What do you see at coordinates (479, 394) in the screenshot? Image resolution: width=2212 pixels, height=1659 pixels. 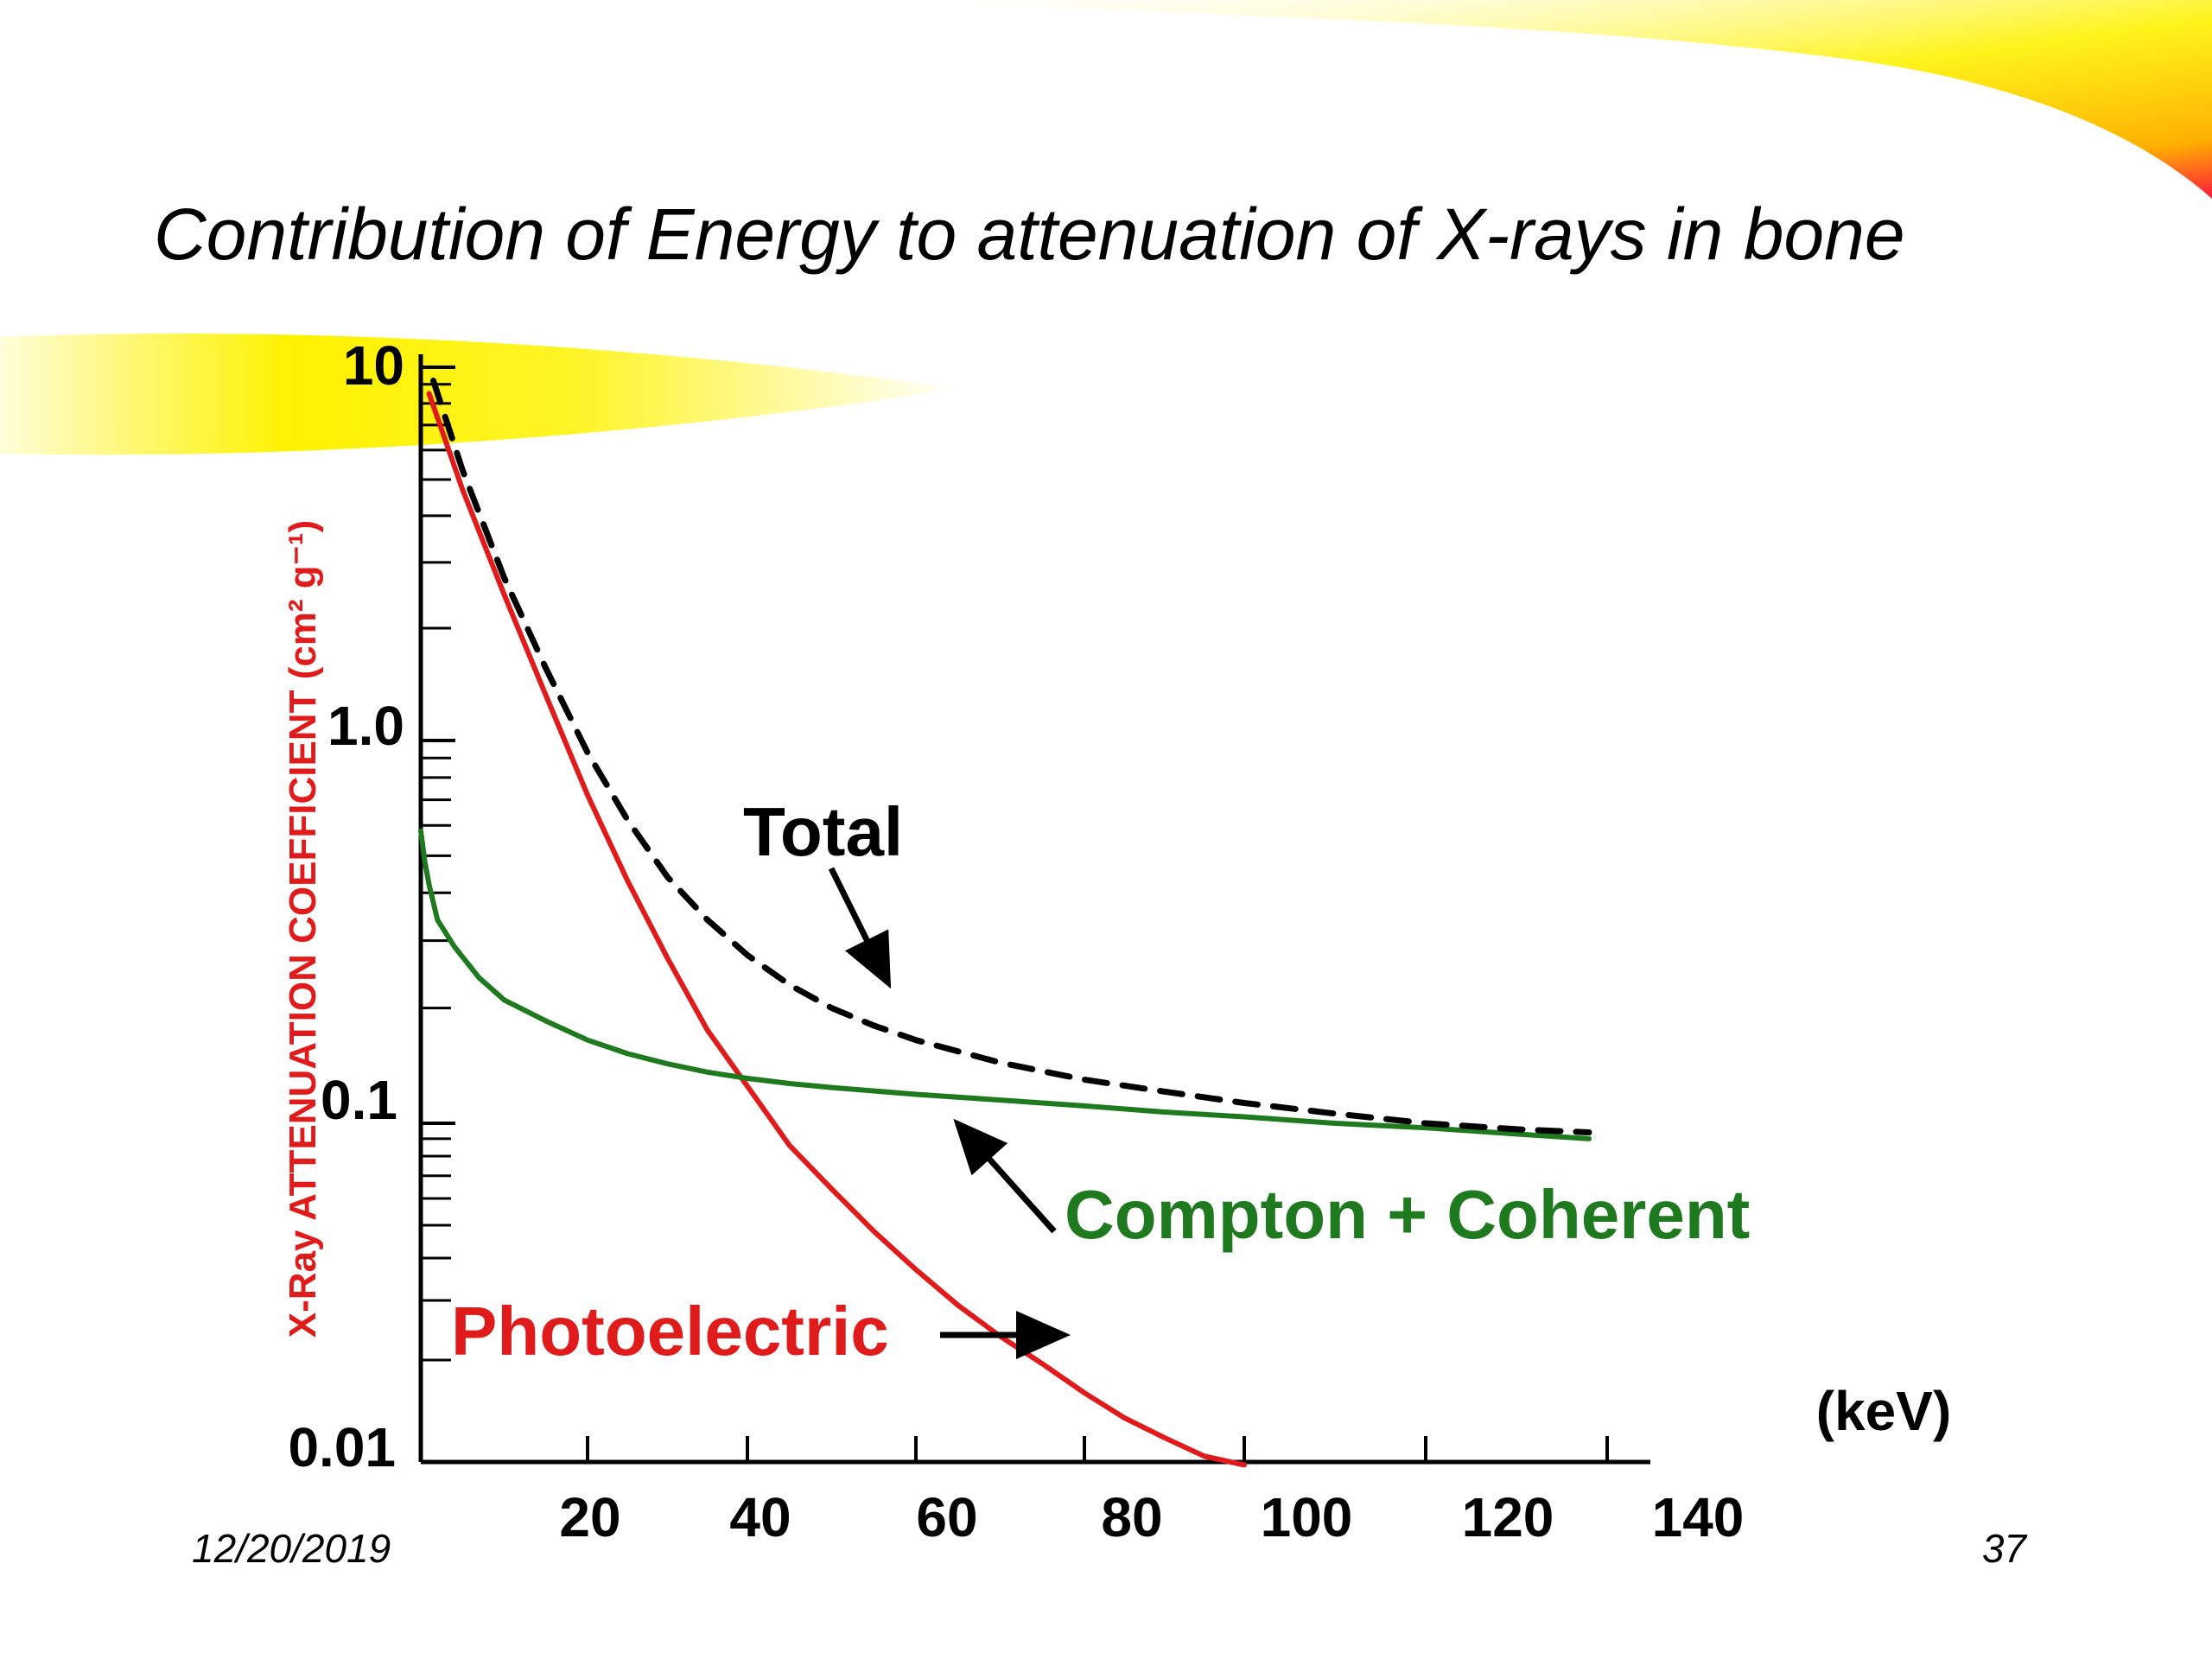 I see `left-highlight-band` at bounding box center [479, 394].